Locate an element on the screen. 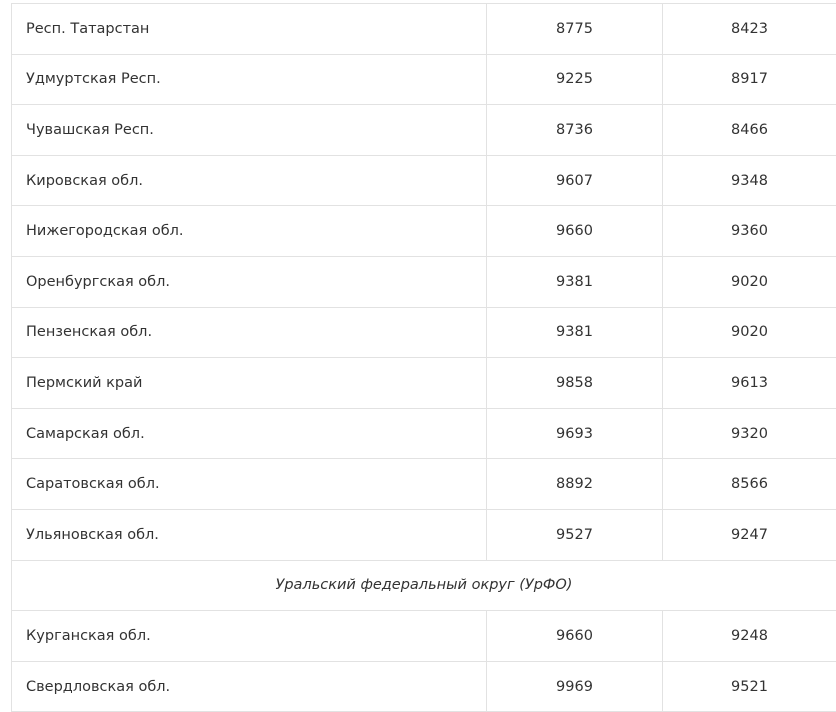 The height and width of the screenshot is (712, 836). value-1: 9693 is located at coordinates (574, 433).